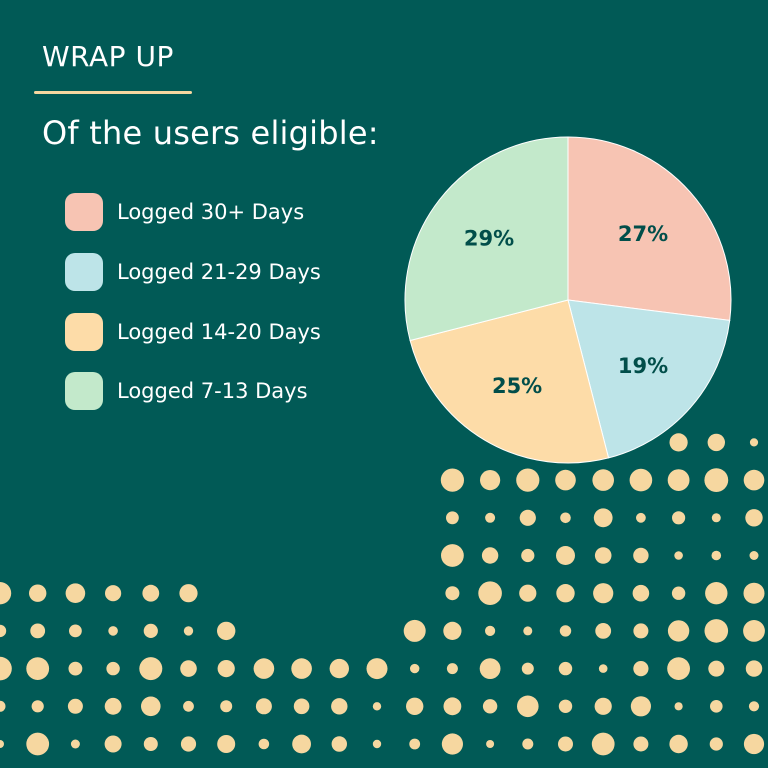 The width and height of the screenshot is (768, 768). I want to click on legend-label: Logged 7-13 Days, so click(212, 391).